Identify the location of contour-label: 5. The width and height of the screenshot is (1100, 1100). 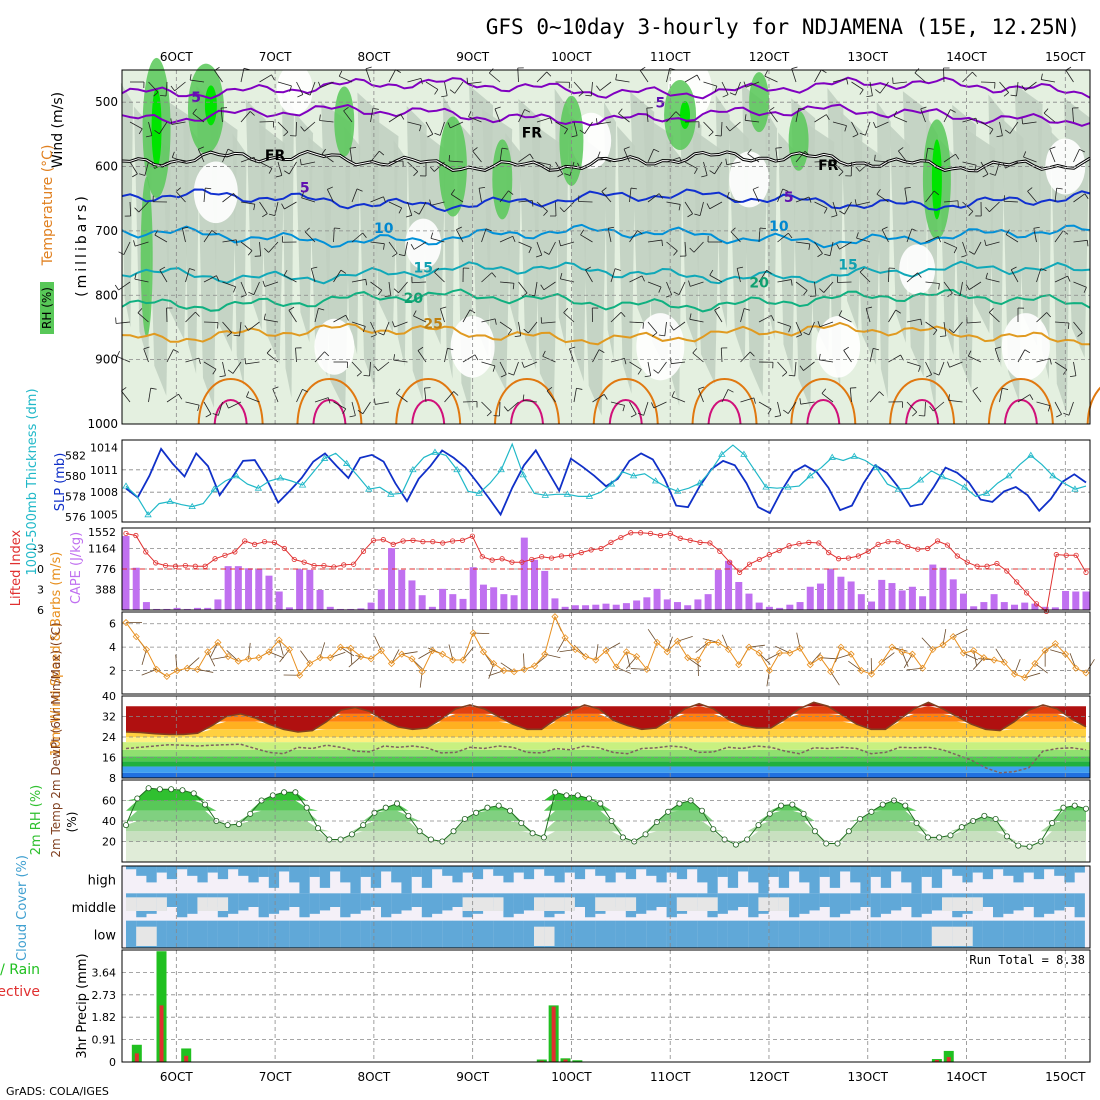
(305, 188).